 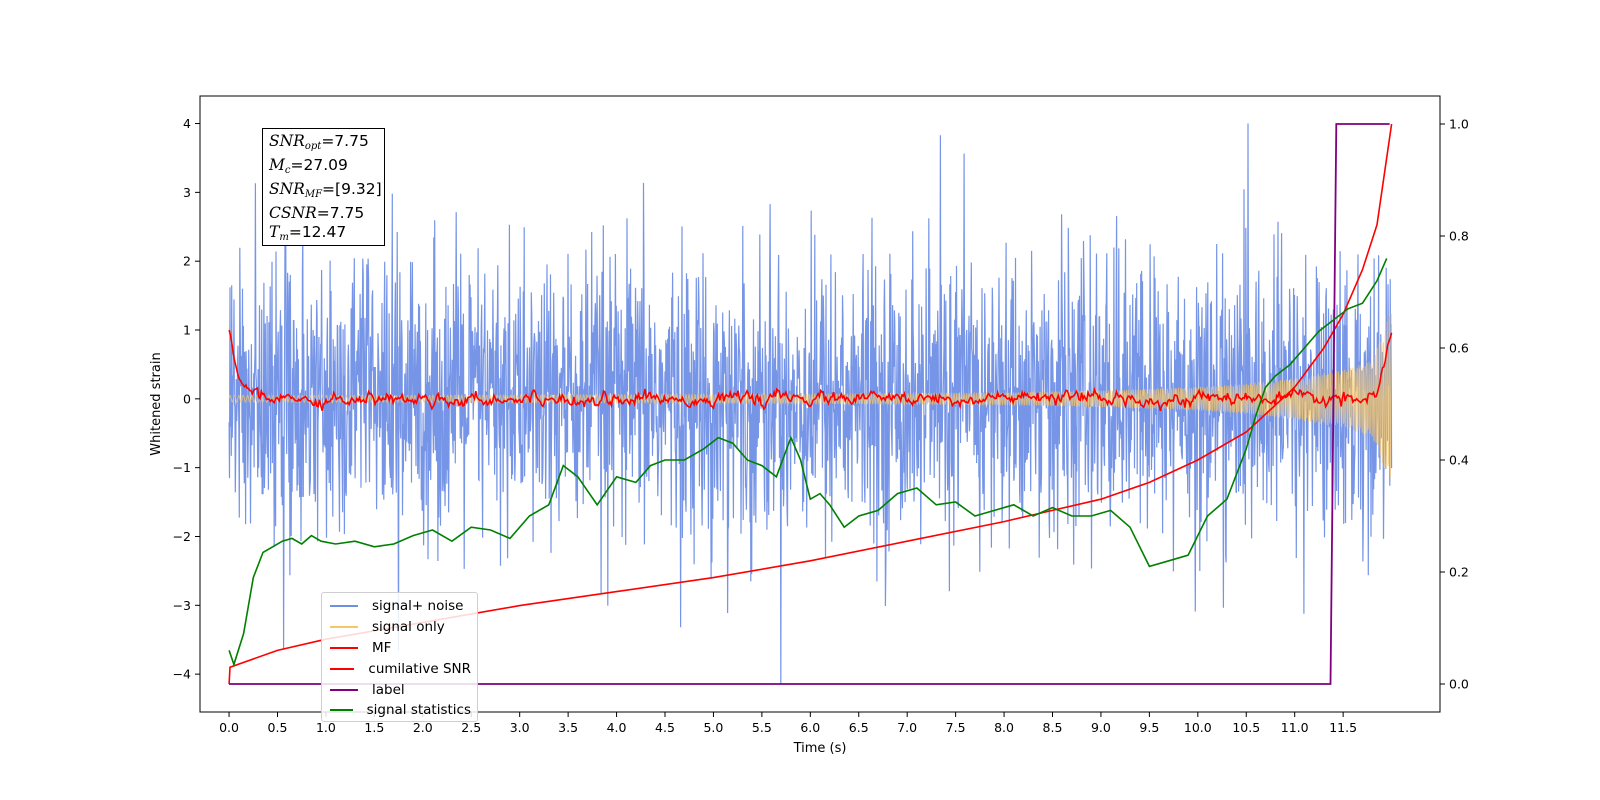 What do you see at coordinates (471, 727) in the screenshot?
I see `x-tick-label: 2.5` at bounding box center [471, 727].